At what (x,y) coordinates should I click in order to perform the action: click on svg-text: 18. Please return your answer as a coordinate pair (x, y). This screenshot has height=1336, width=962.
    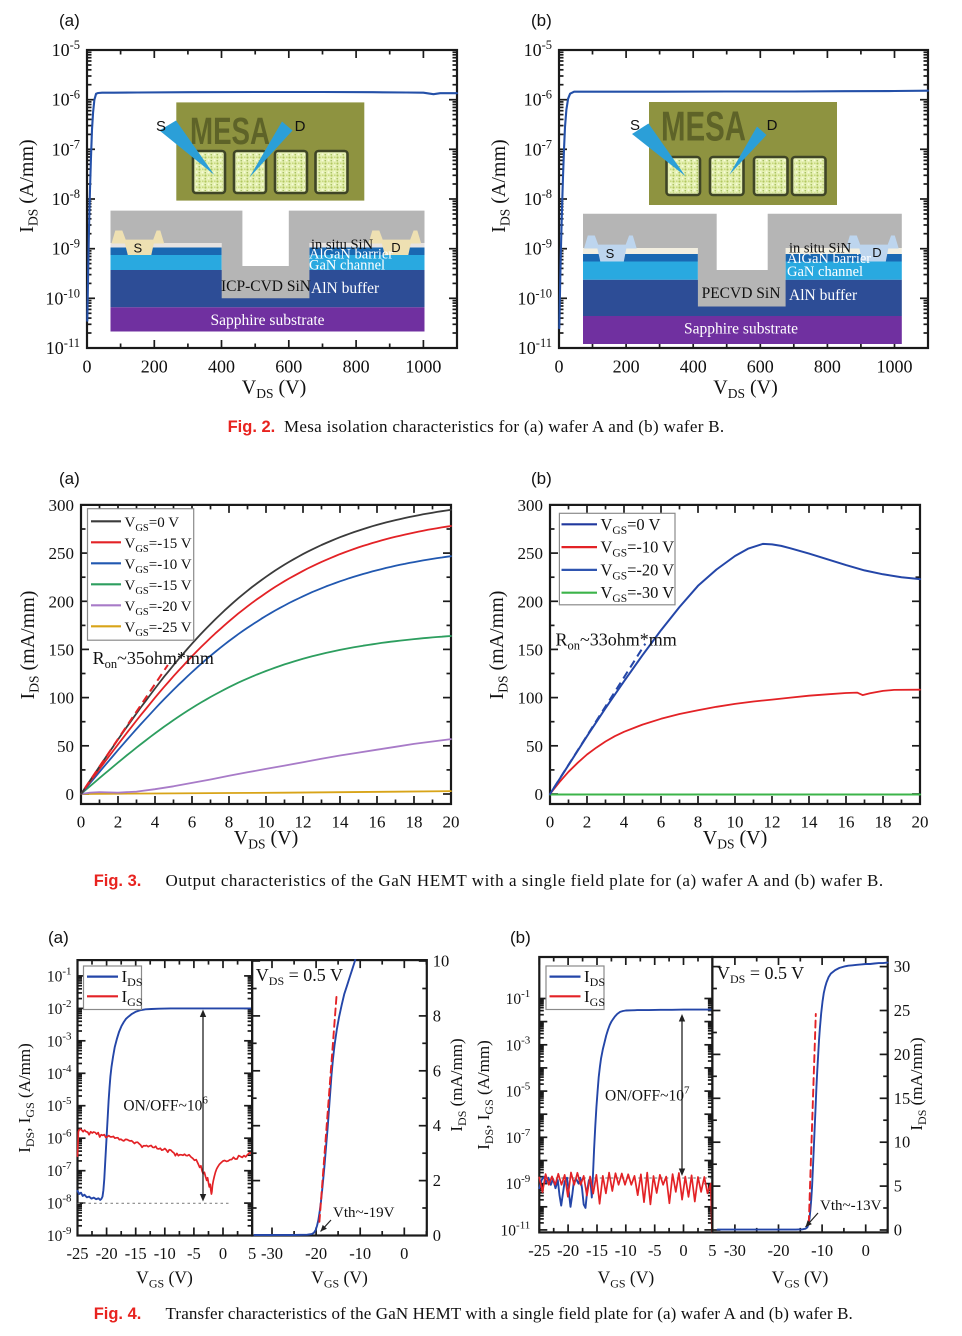
    Looking at the image, I should click on (883, 822).